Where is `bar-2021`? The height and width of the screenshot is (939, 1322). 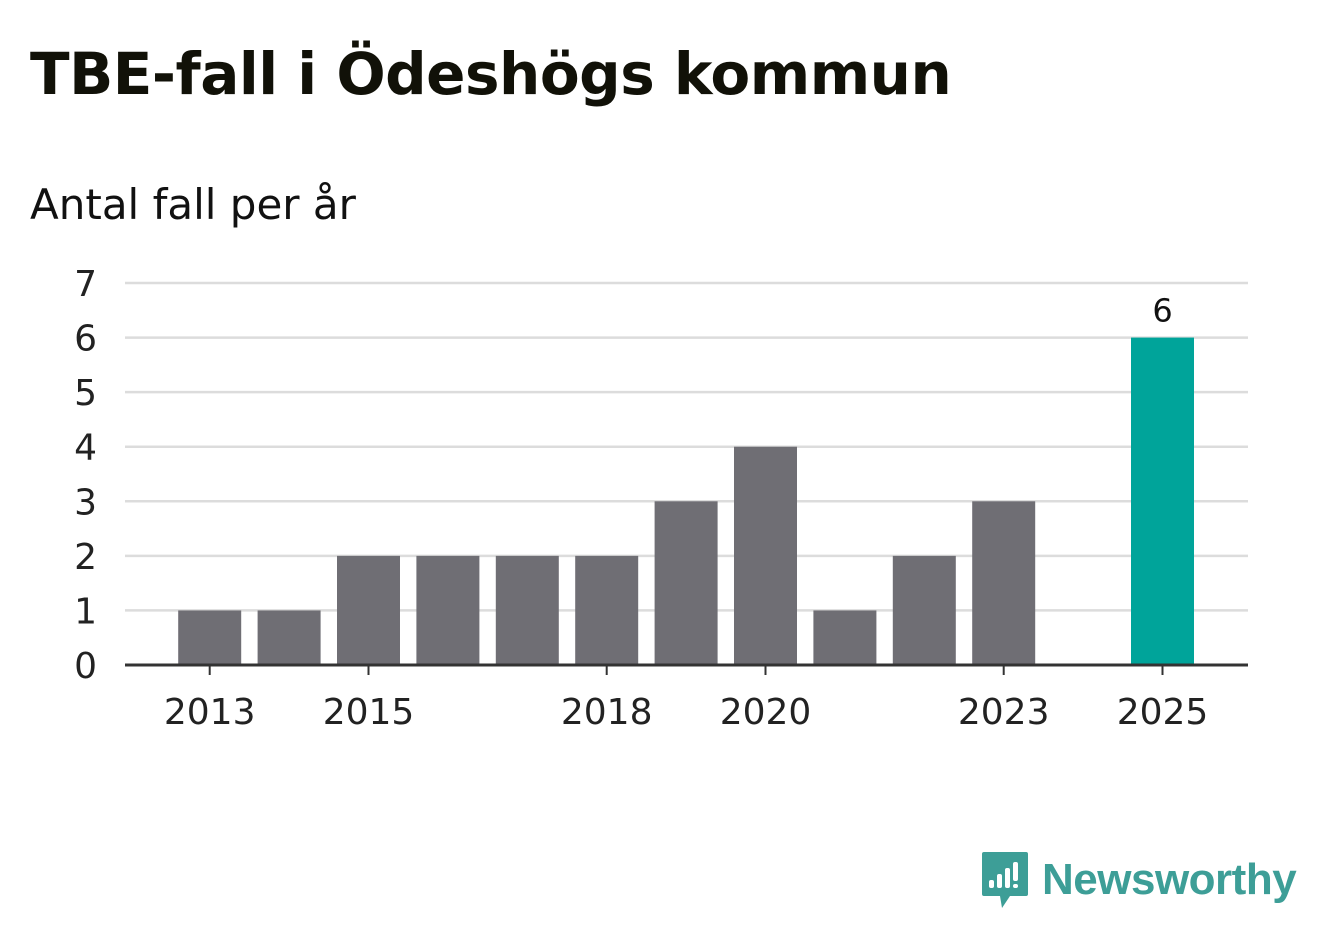 bar-2021 is located at coordinates (845, 637).